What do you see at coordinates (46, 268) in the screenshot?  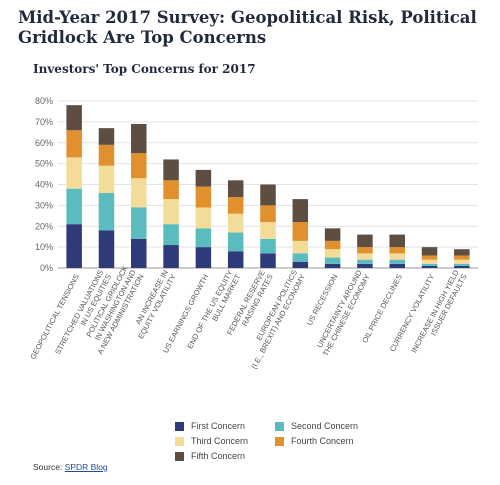 I see `y-tick-label: 0%` at bounding box center [46, 268].